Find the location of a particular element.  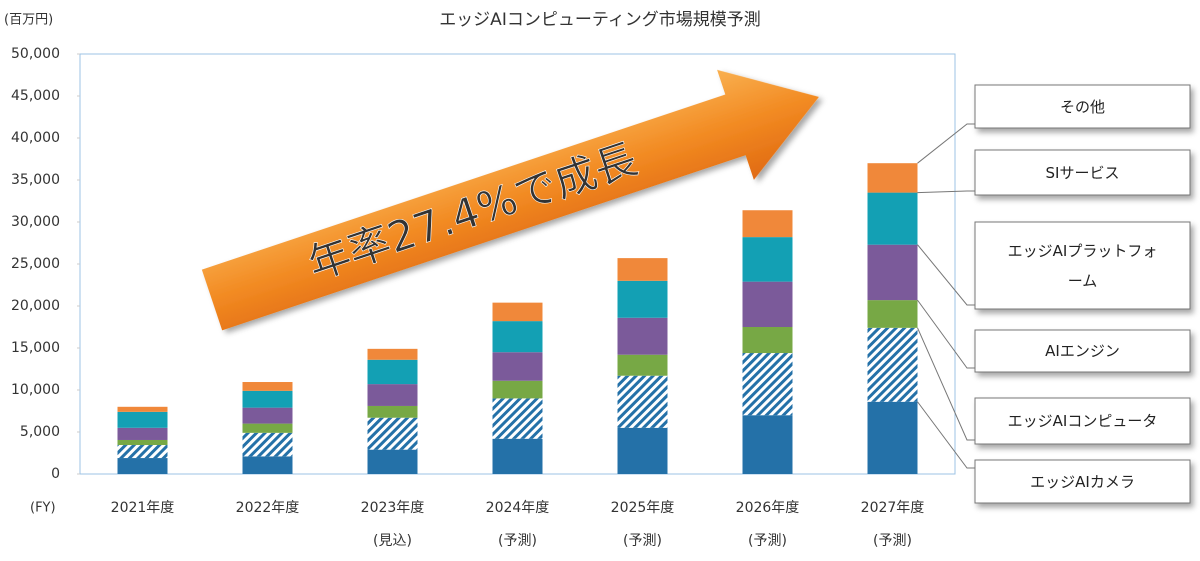

legend-label: AIエンジン is located at coordinates (1082, 351).